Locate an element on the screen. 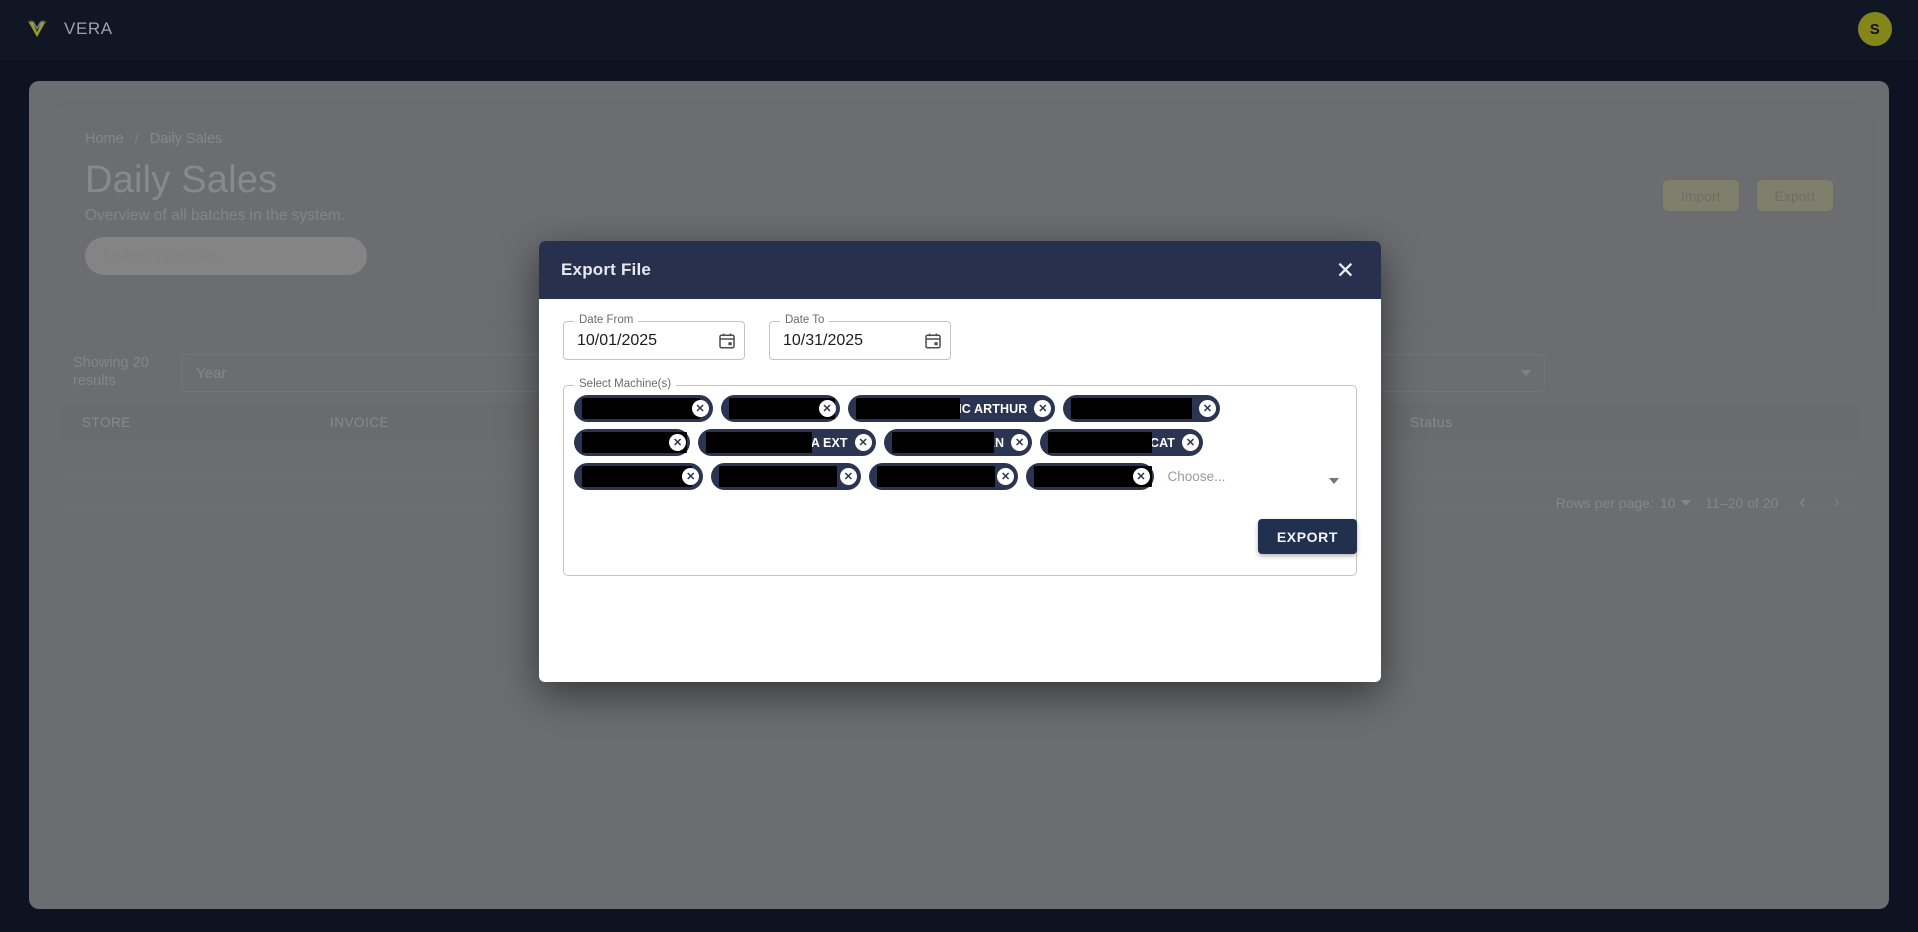 The width and height of the screenshot is (1918, 932). date-from-value: 10/01/2025 is located at coordinates (617, 340).